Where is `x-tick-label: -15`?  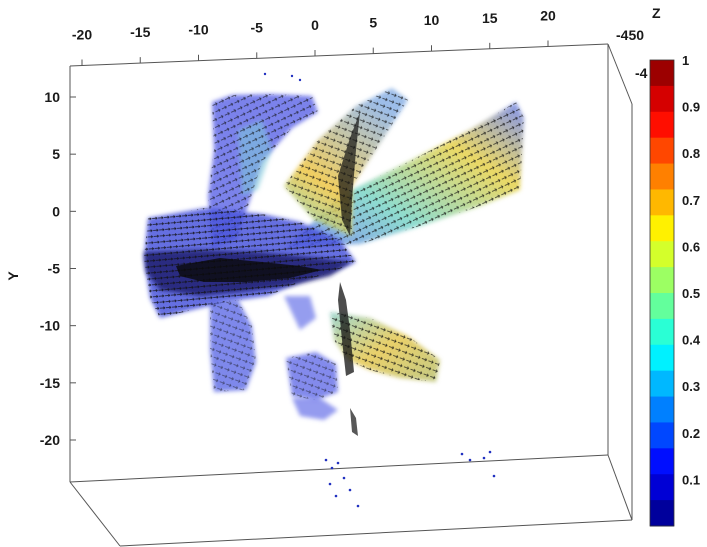
x-tick-label: -15 is located at coordinates (140, 32).